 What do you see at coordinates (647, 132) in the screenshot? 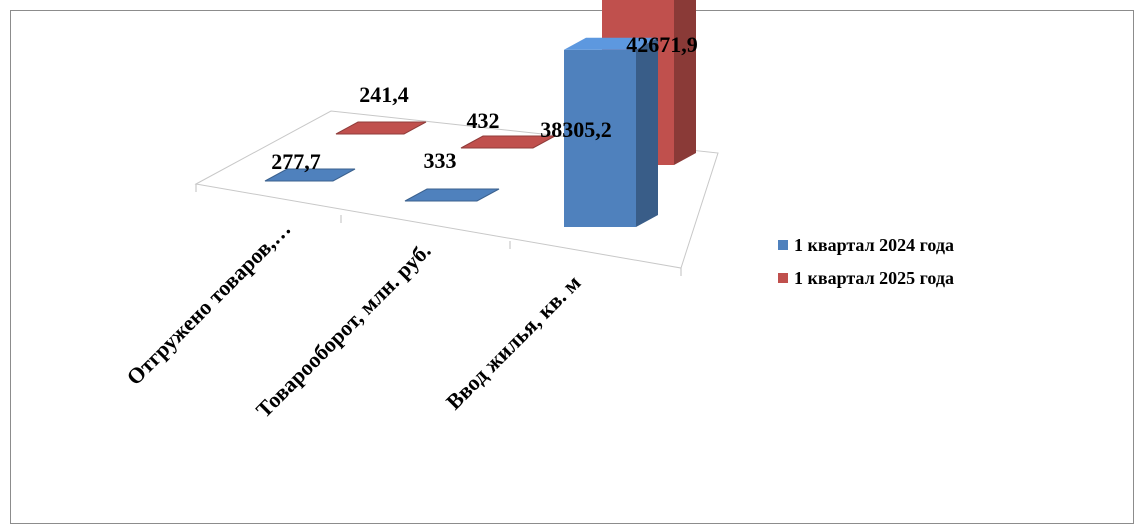
I see `bar-2024-2-side-face` at bounding box center [647, 132].